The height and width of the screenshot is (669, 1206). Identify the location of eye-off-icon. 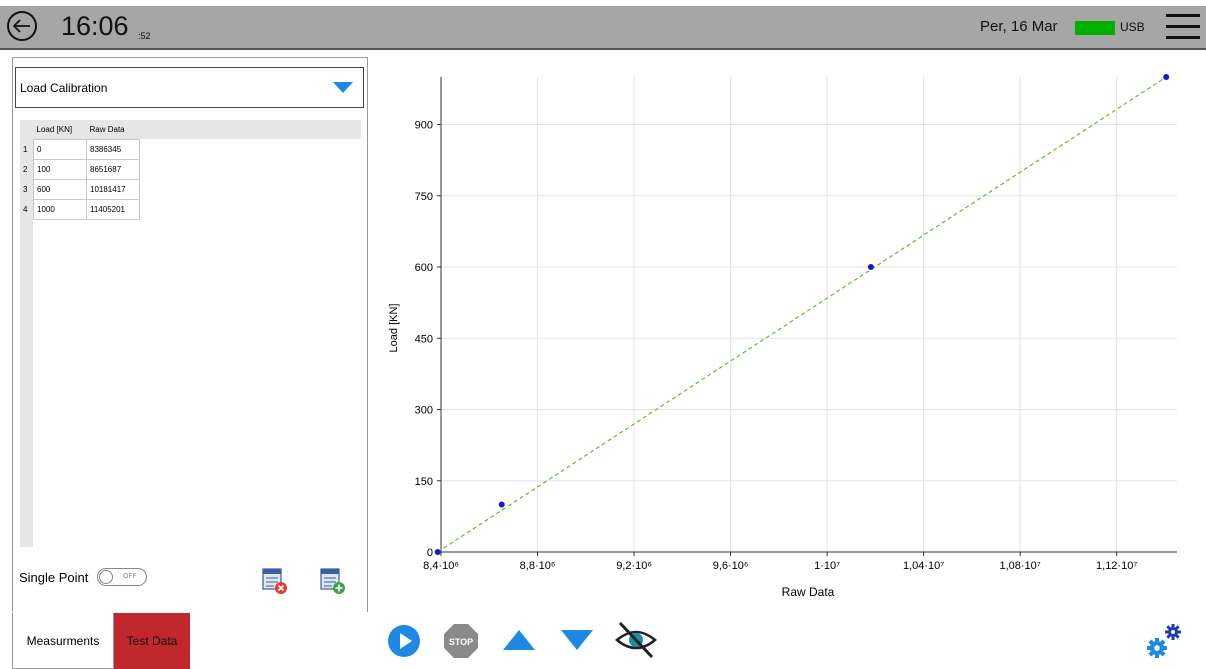
(636, 640).